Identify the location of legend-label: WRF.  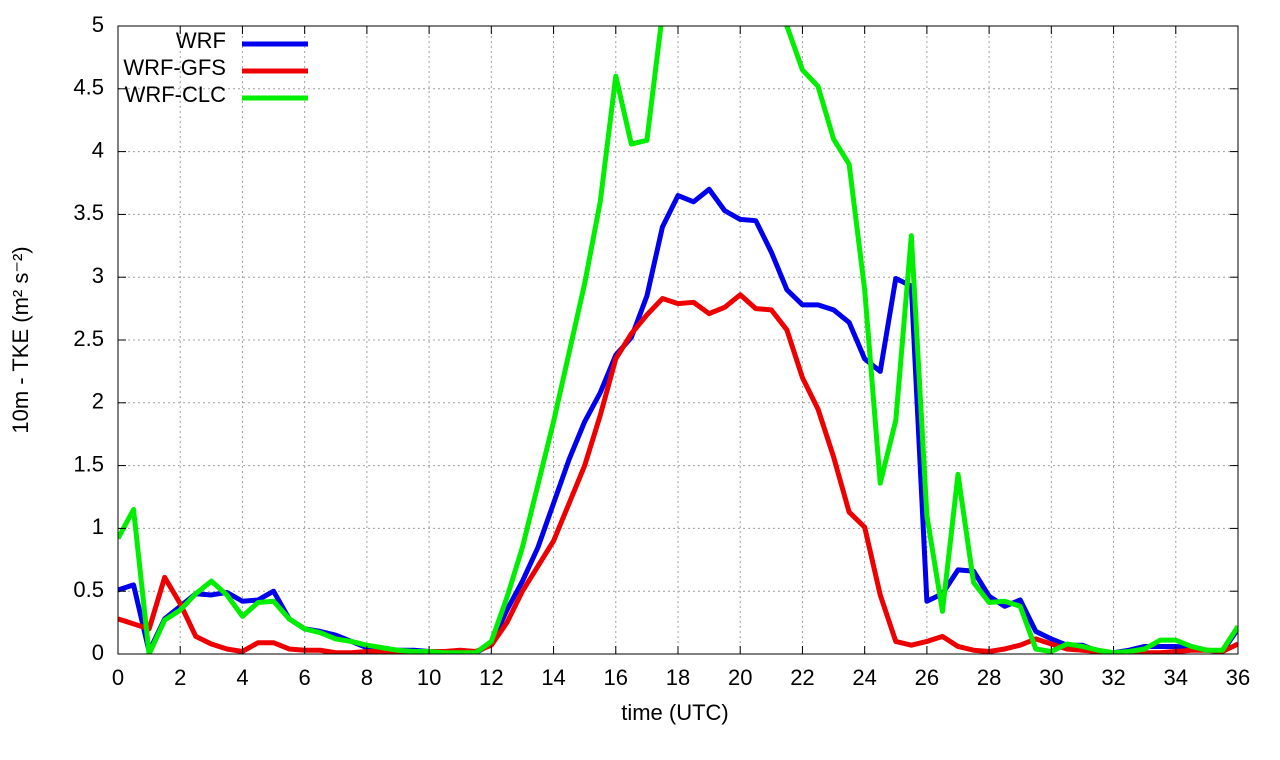
(201, 40).